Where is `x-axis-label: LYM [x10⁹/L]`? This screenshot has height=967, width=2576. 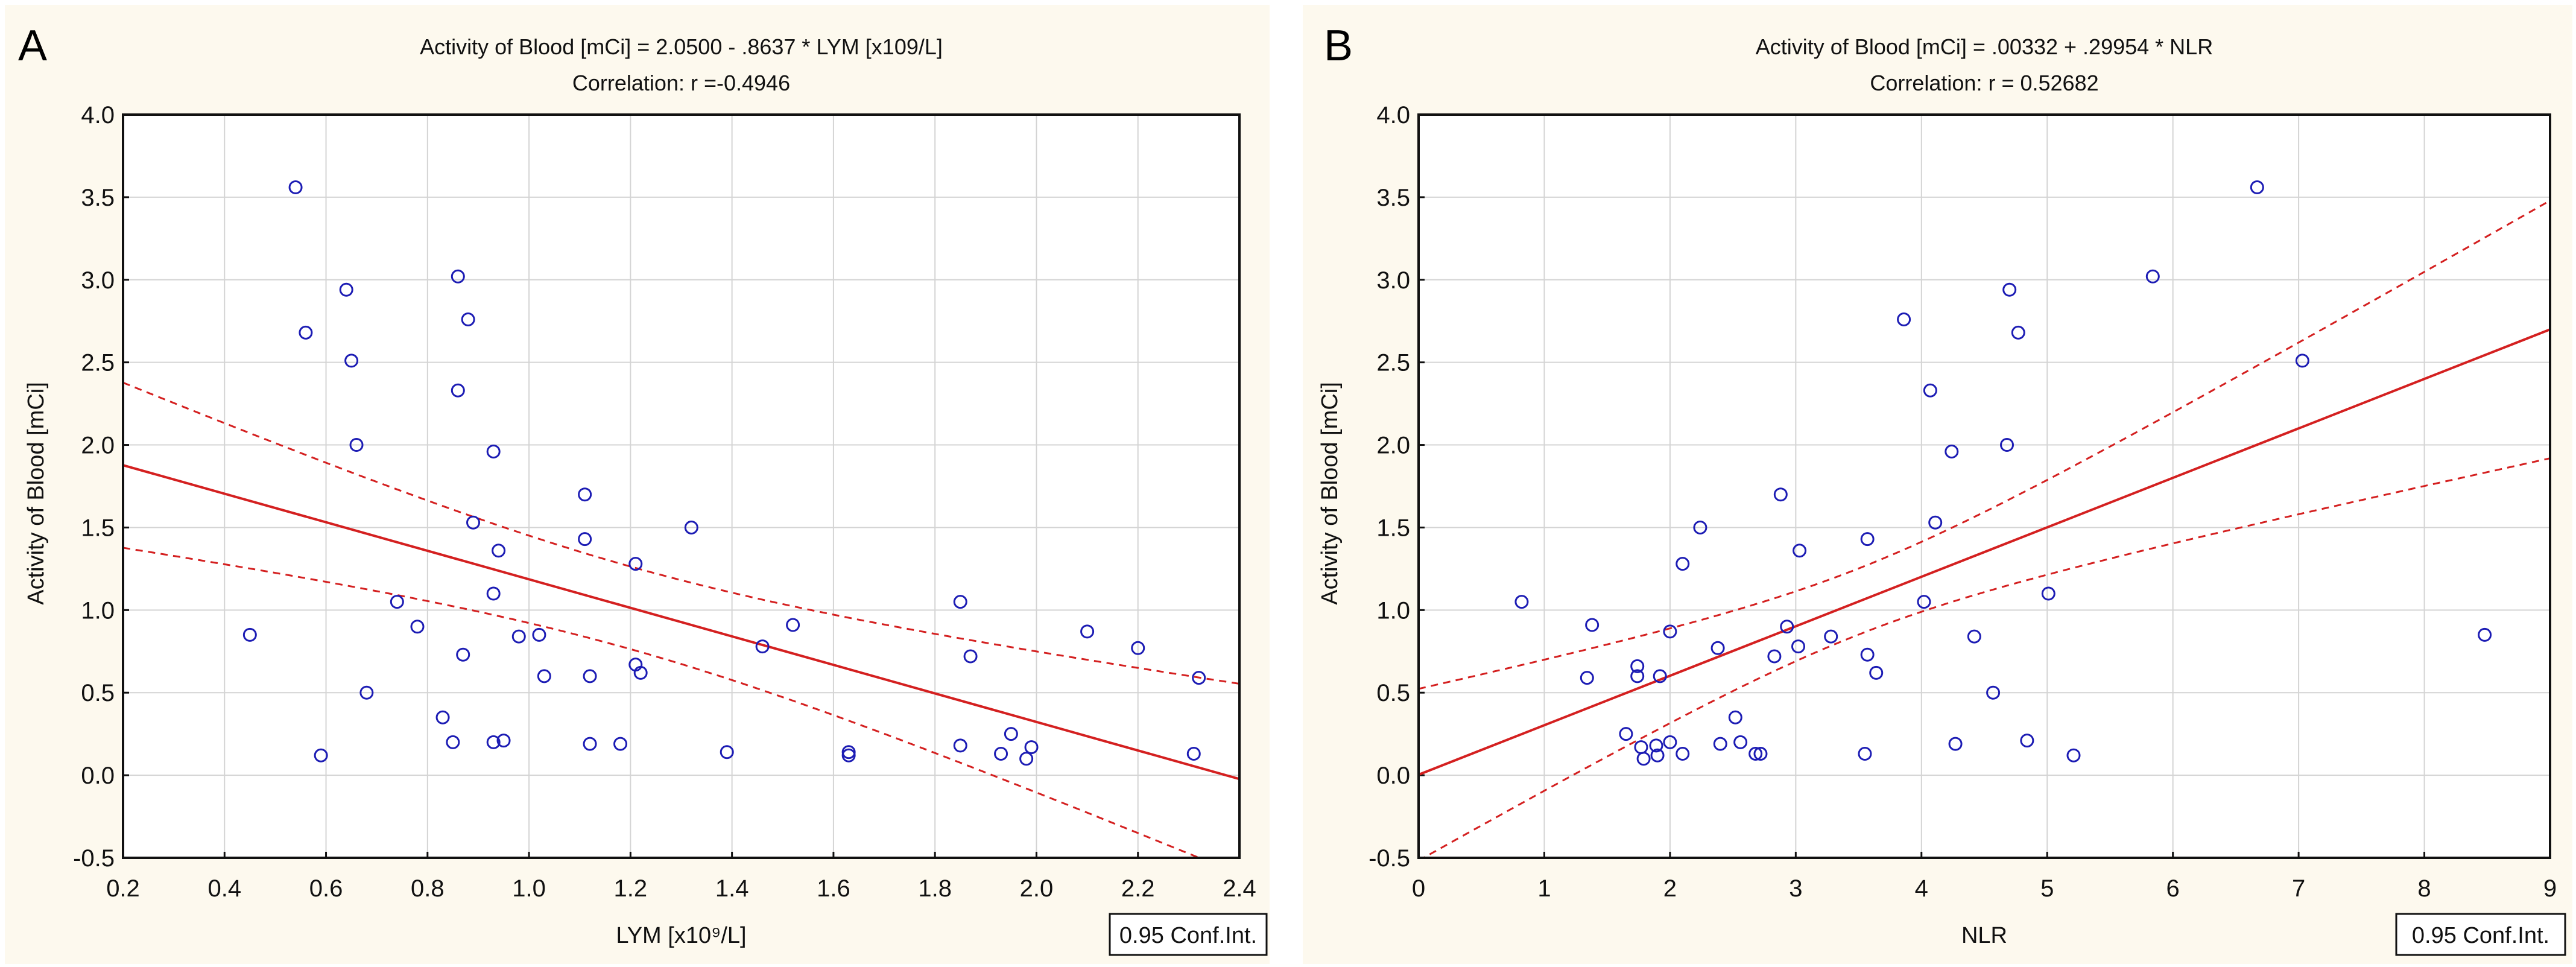
x-axis-label: LYM [x10⁹/L] is located at coordinates (681, 935).